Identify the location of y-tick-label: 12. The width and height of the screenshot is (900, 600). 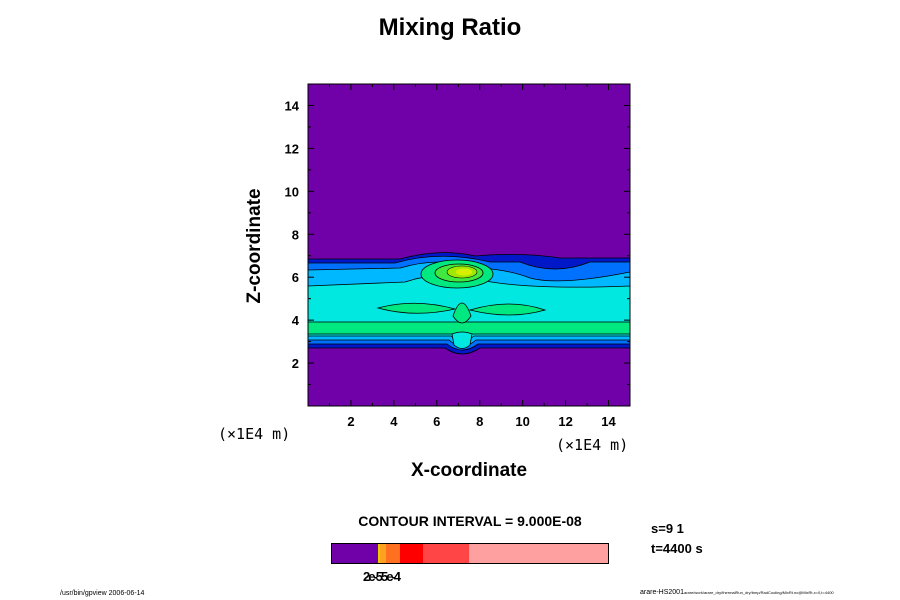
(292, 148).